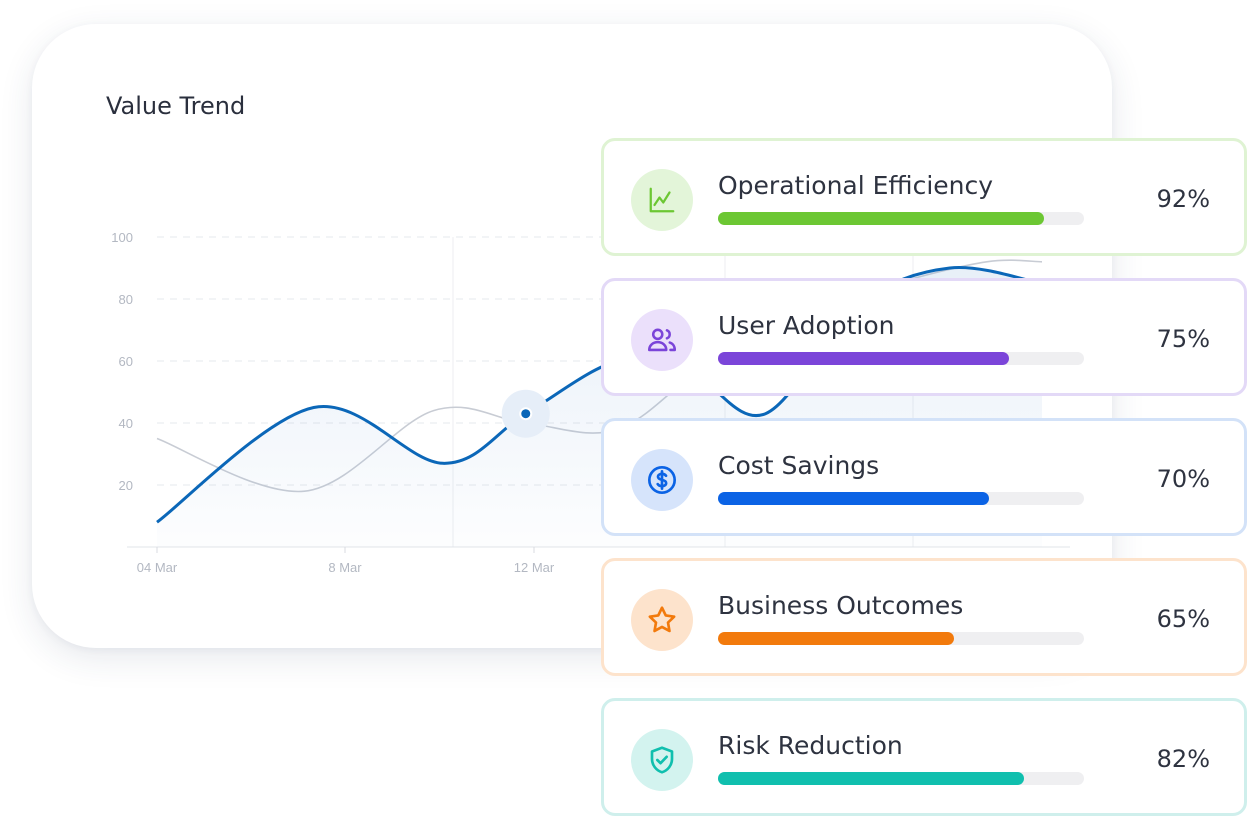 The height and width of the screenshot is (821, 1250). What do you see at coordinates (126, 423) in the screenshot?
I see `y-tick-label: 40` at bounding box center [126, 423].